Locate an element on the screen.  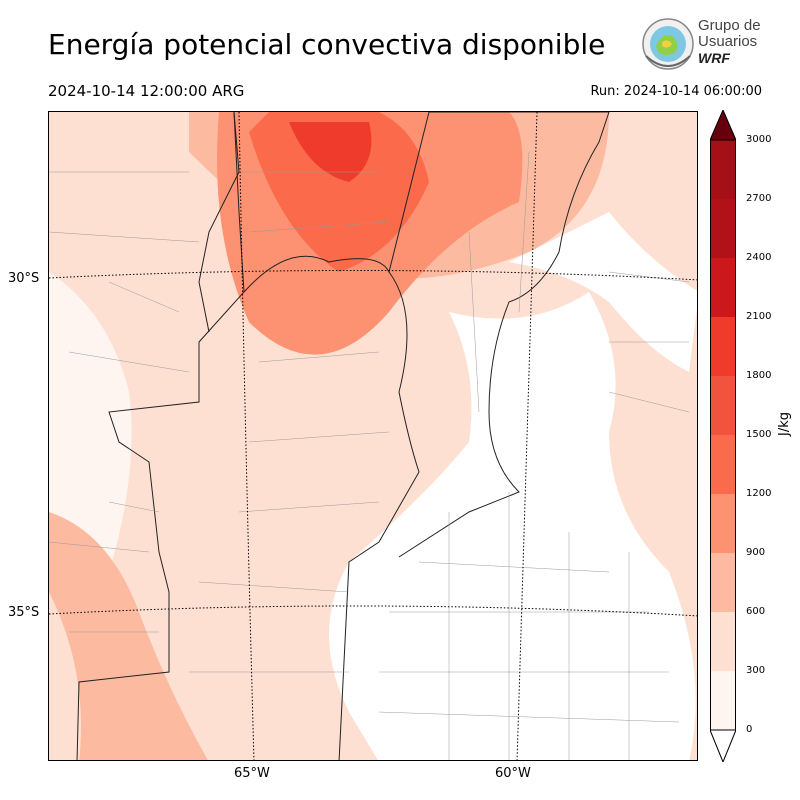
colorbar-tick-label: 600 is located at coordinates (756, 611).